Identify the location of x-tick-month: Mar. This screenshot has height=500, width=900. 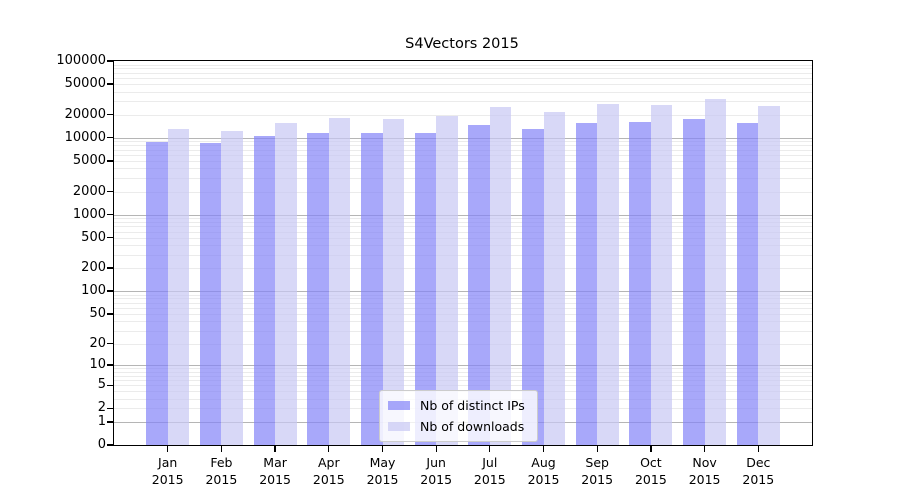
(275, 462).